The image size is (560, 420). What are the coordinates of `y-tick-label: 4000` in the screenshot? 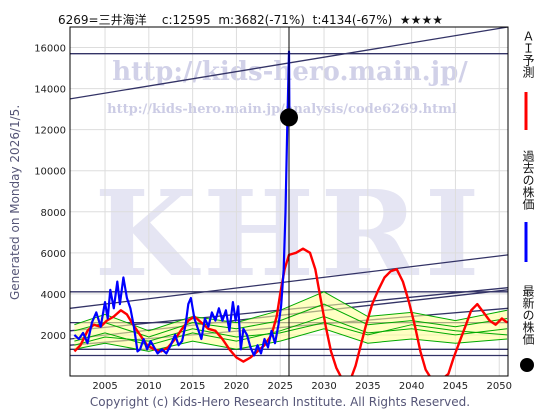 It's located at (53, 295).